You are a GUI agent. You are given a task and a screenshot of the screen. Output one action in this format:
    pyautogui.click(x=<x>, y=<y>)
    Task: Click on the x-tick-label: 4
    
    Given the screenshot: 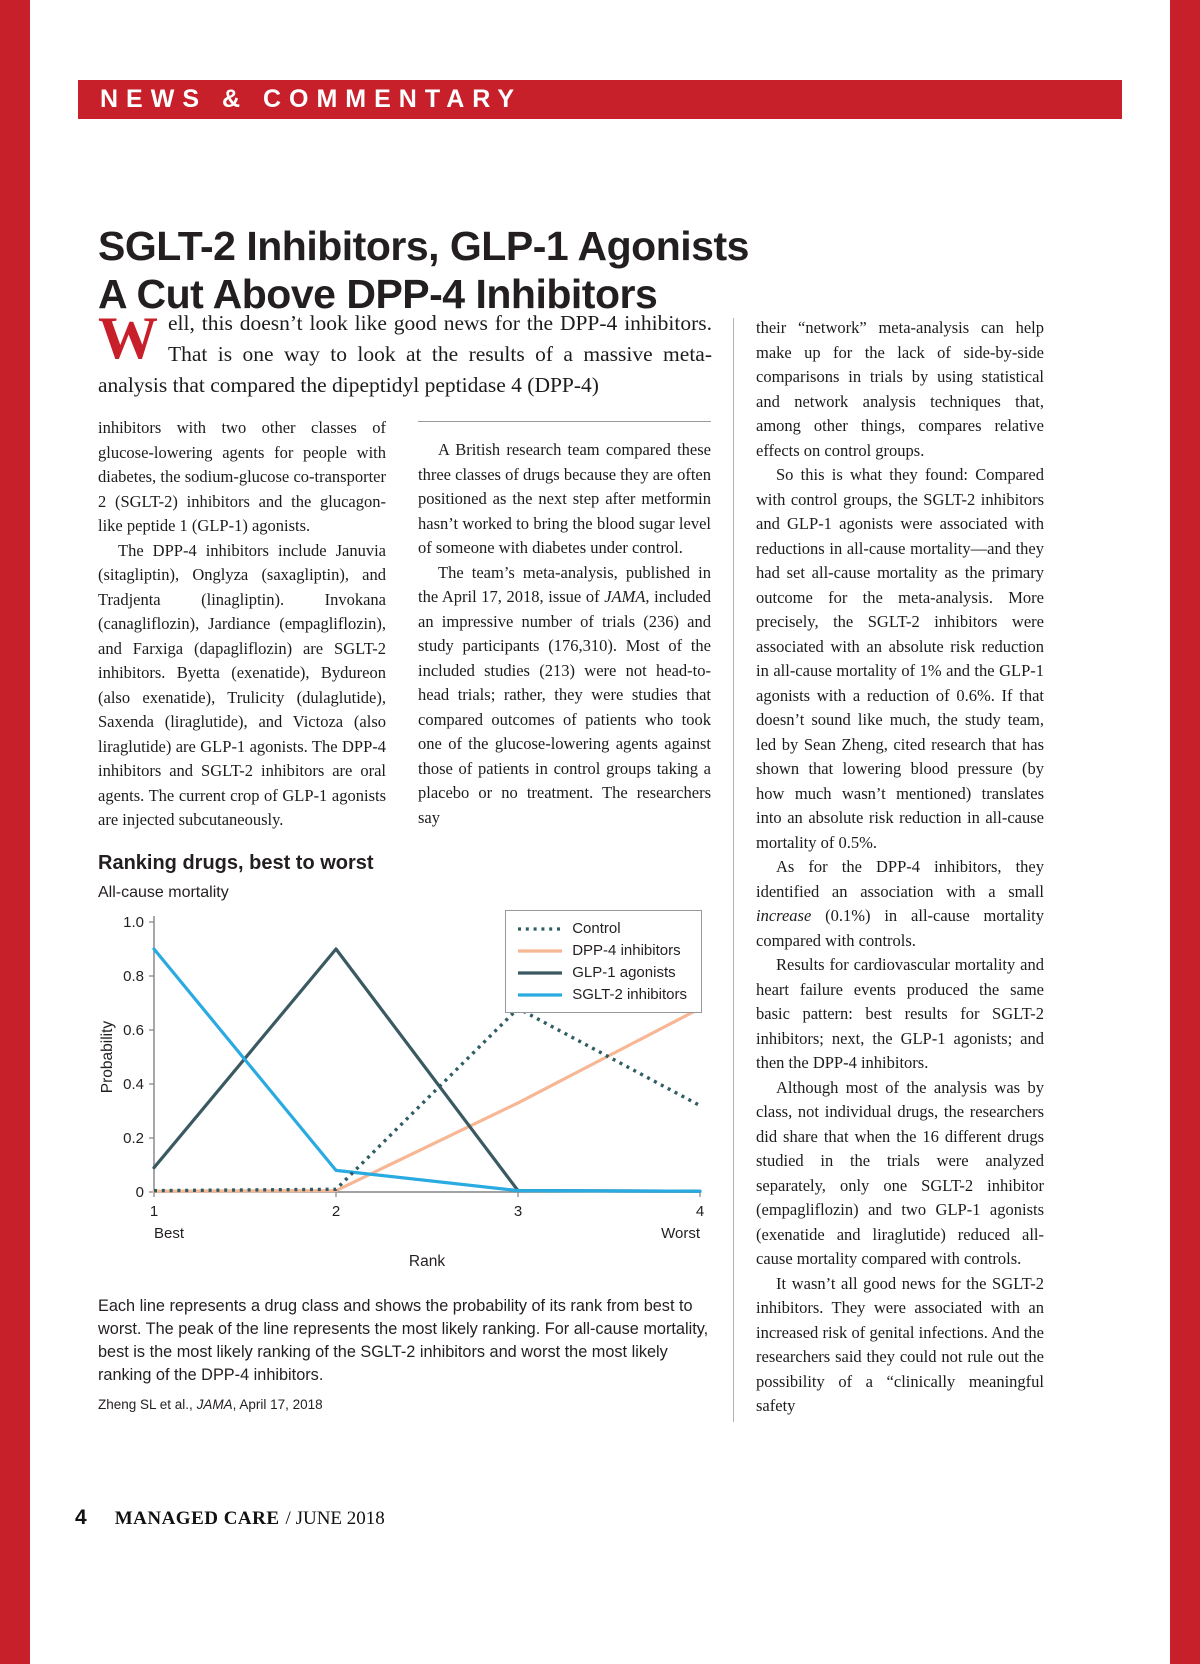 What is the action you would take?
    pyautogui.click(x=700, y=1211)
    